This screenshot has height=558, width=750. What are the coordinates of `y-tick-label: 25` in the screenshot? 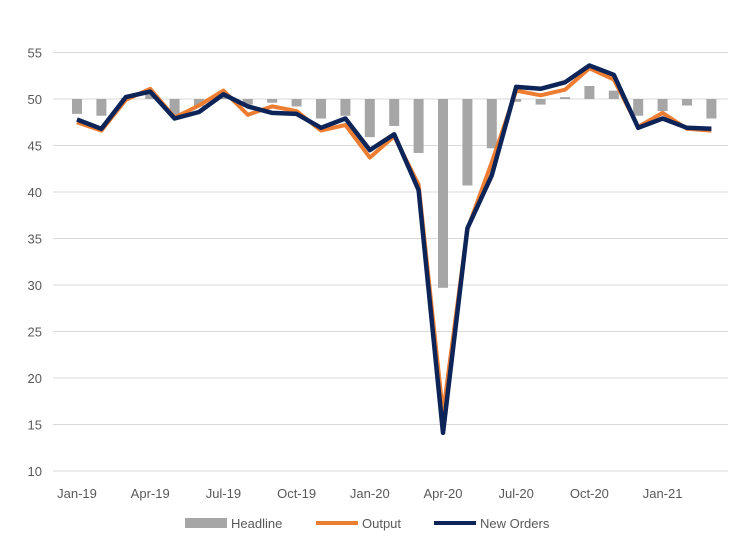 It's located at (35, 332).